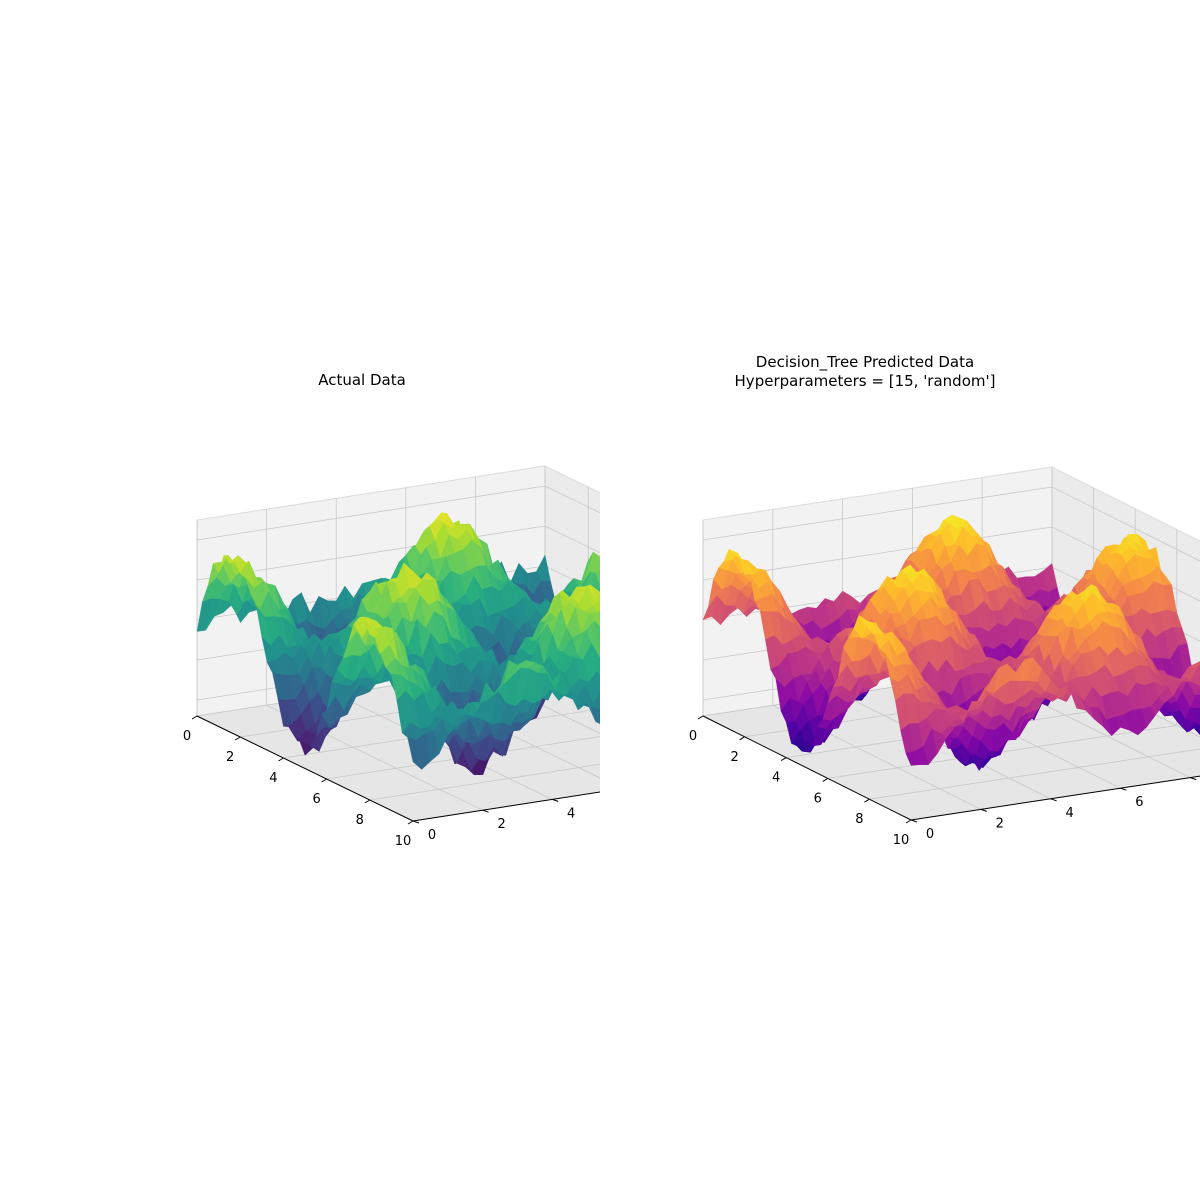 The width and height of the screenshot is (1200, 1200). Describe the element at coordinates (1139, 802) in the screenshot. I see `y-tick-label: 6` at that location.